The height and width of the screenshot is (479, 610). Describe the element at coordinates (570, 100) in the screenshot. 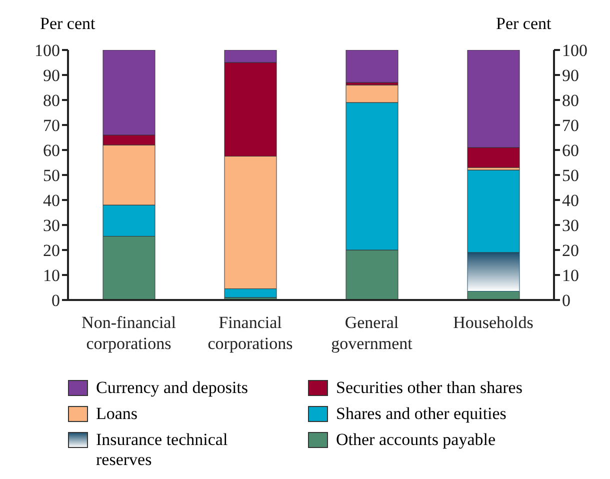

I see `y2-tick-label: 80` at that location.